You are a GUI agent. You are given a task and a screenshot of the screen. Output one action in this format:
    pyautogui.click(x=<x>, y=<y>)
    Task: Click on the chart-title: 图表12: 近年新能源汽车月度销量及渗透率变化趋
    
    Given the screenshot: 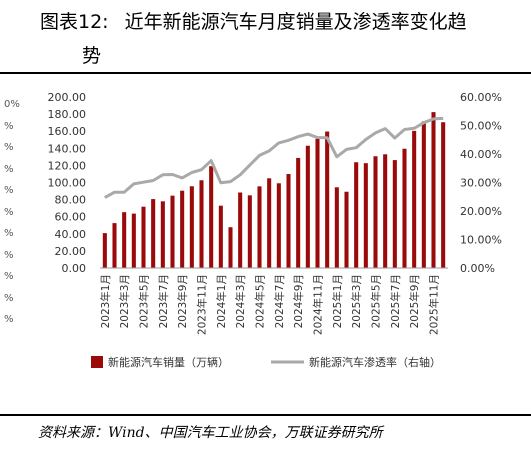 What is the action you would take?
    pyautogui.click(x=285, y=22)
    